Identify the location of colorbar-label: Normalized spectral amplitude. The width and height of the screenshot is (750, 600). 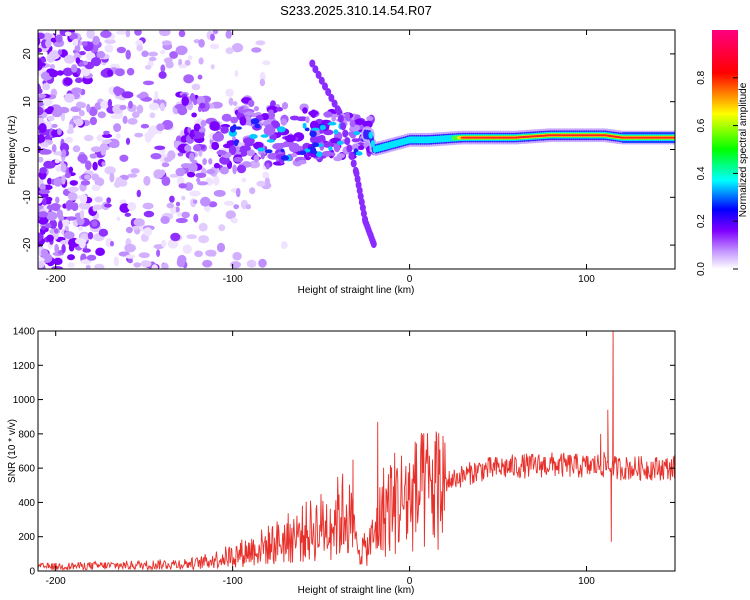
(743, 149).